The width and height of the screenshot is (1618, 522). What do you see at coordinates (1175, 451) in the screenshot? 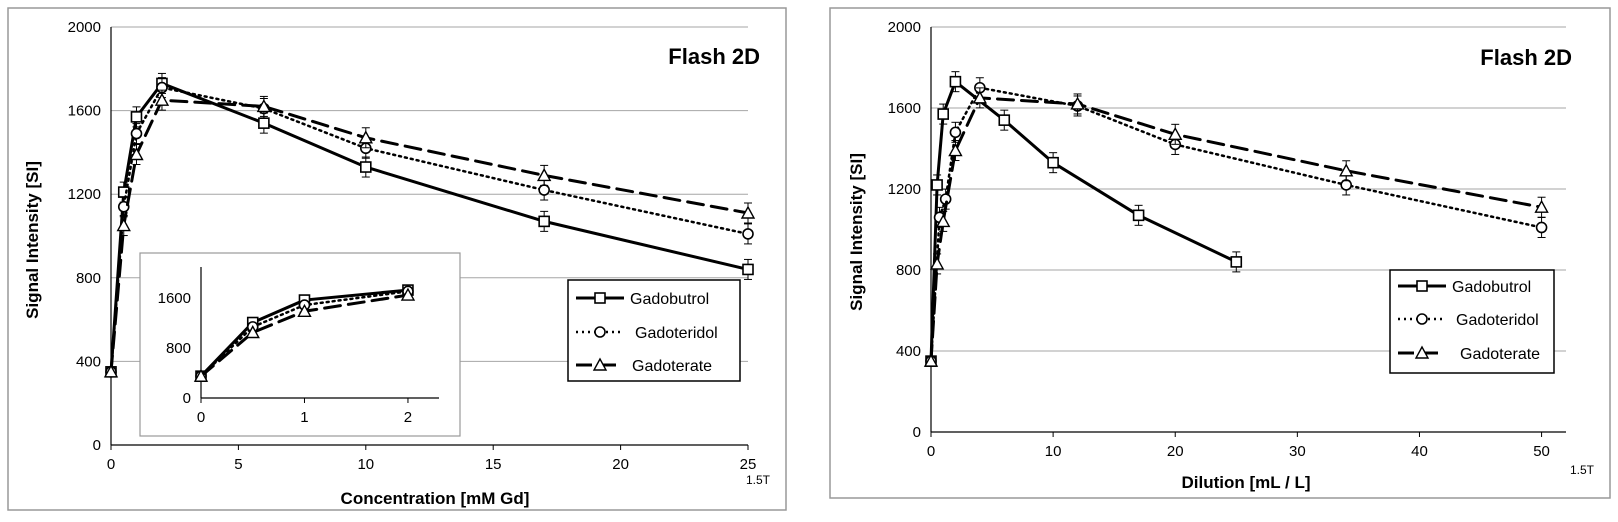
I see `right-x-tick-label: 20` at bounding box center [1175, 451].